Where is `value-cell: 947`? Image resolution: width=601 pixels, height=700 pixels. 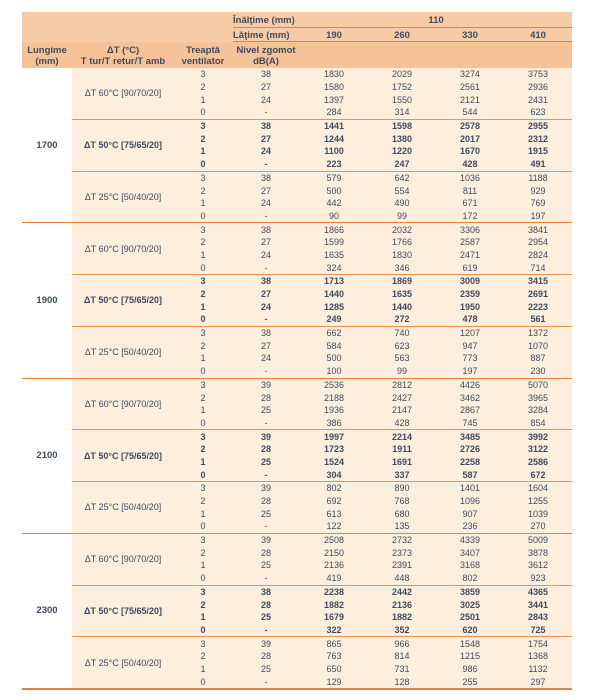
value-cell: 947 is located at coordinates (470, 345).